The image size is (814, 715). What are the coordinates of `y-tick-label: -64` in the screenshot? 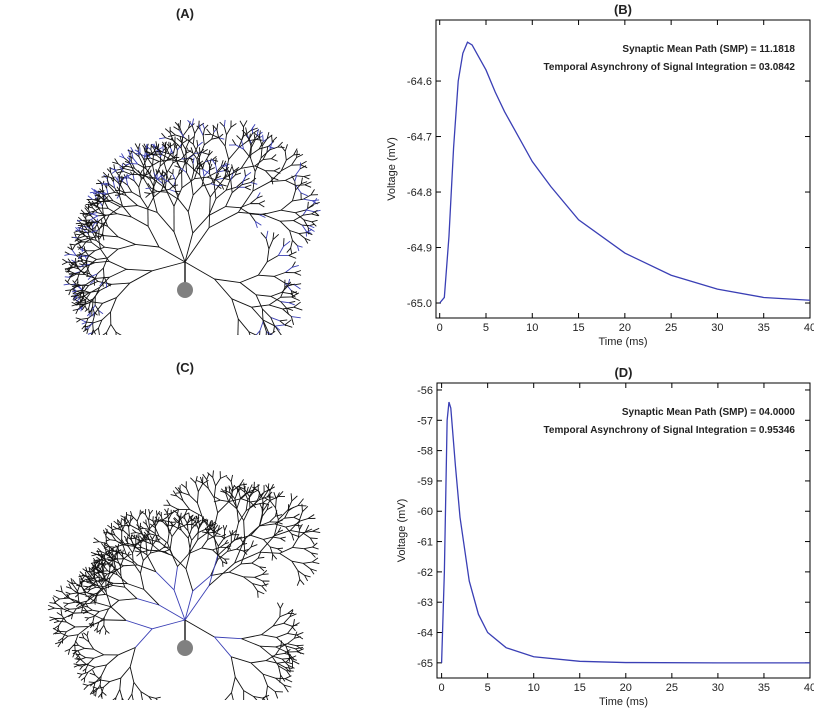 It's located at (425, 634).